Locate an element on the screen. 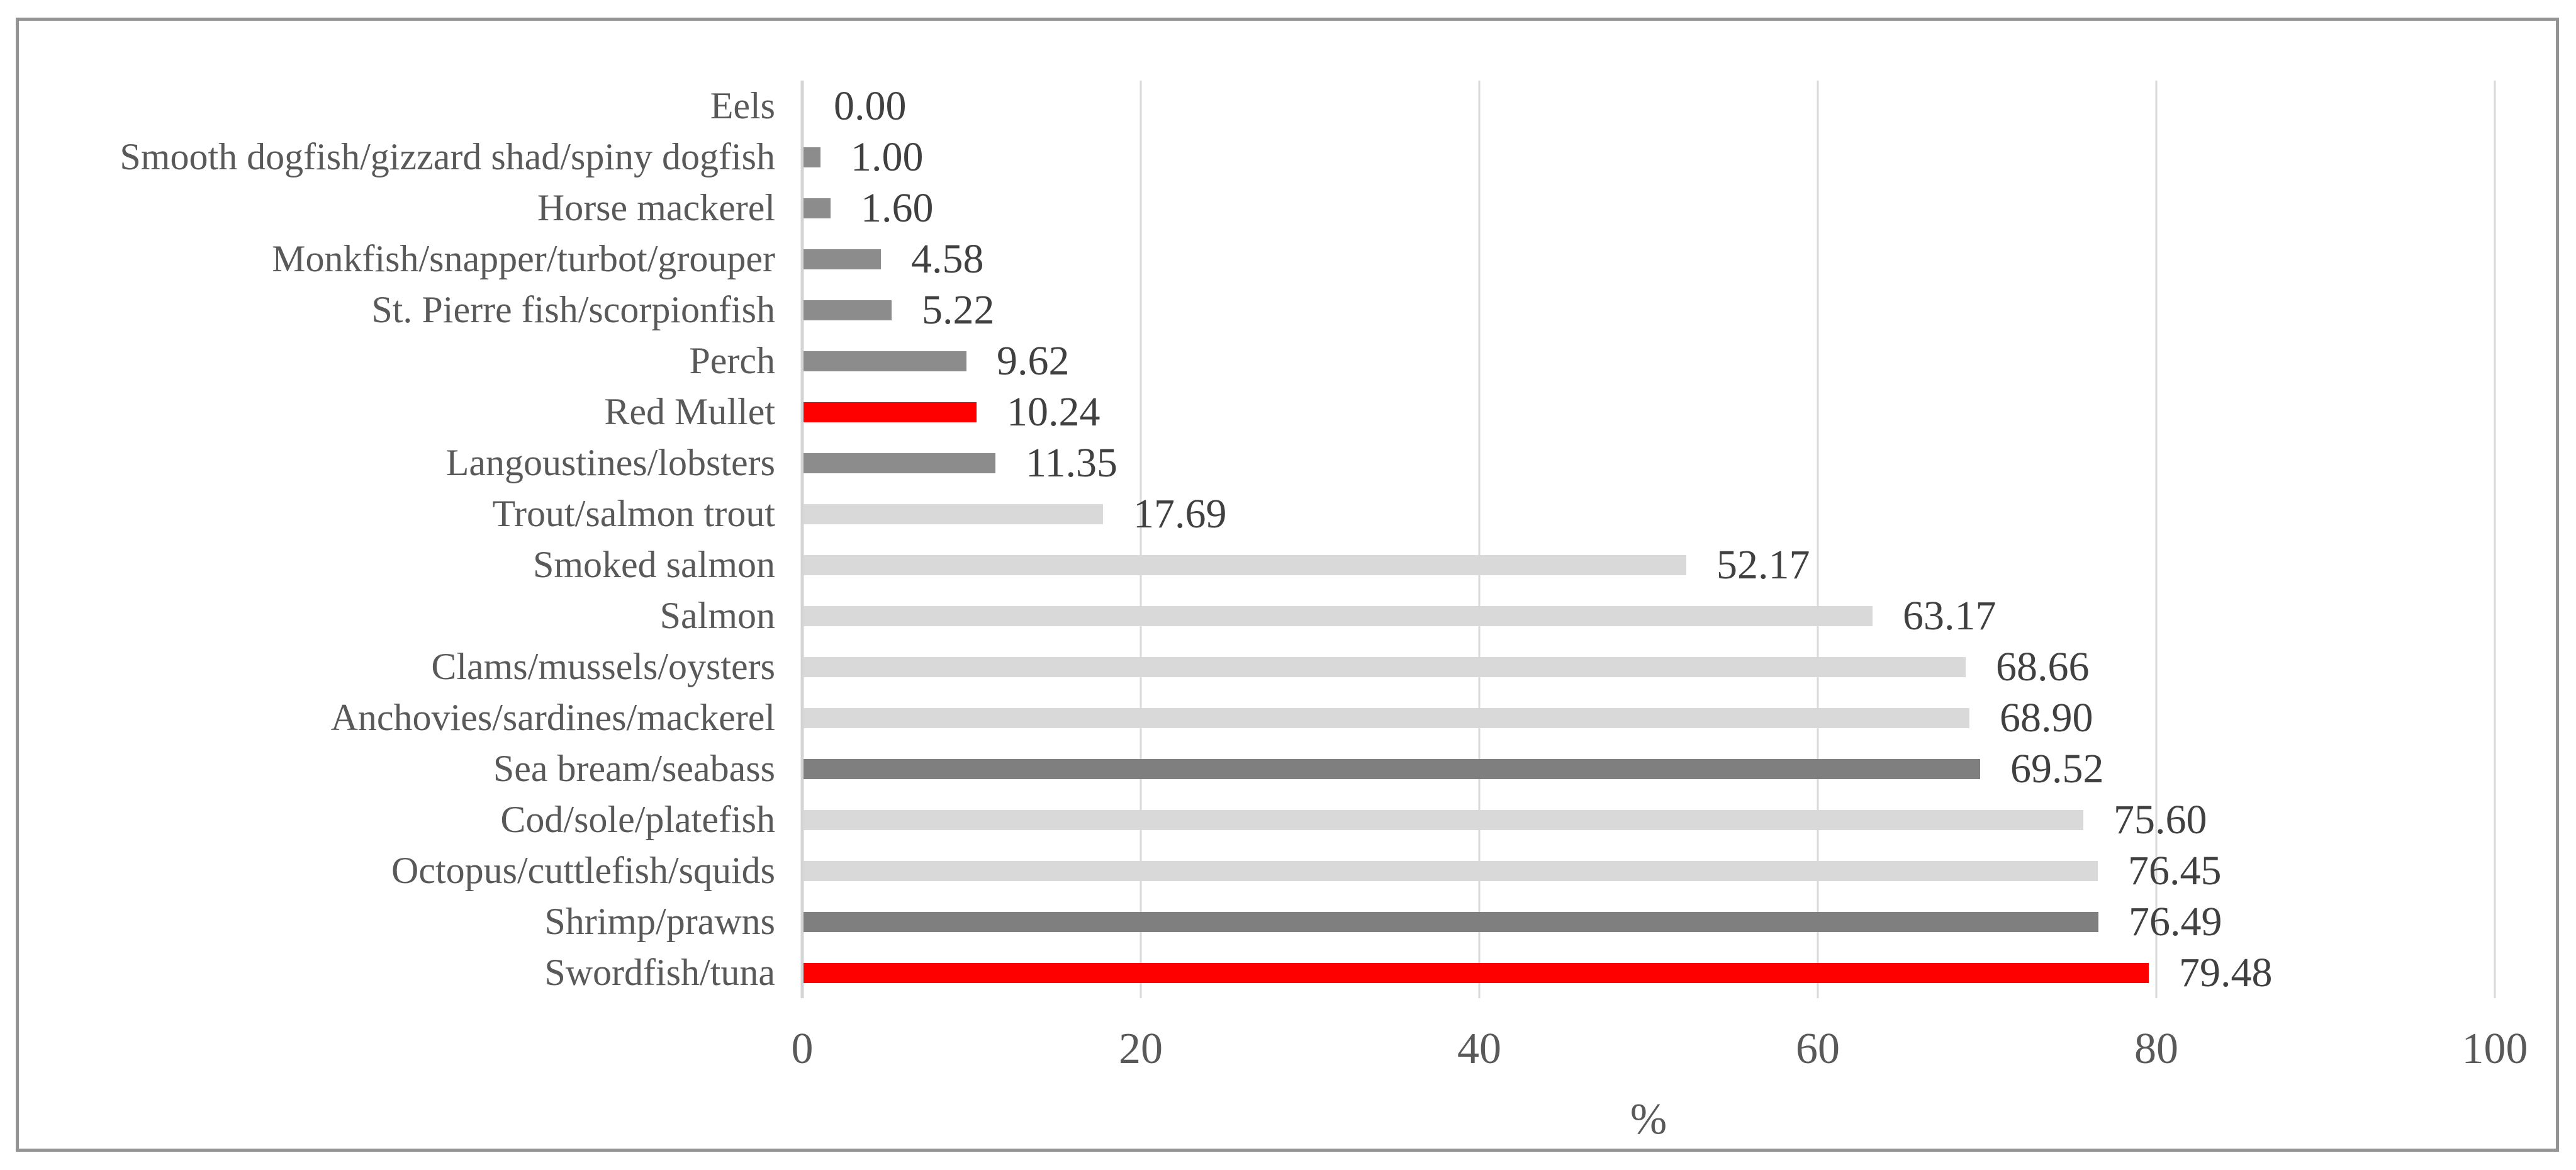 The height and width of the screenshot is (1170, 2576). value-label: 68.90 is located at coordinates (2046, 718).